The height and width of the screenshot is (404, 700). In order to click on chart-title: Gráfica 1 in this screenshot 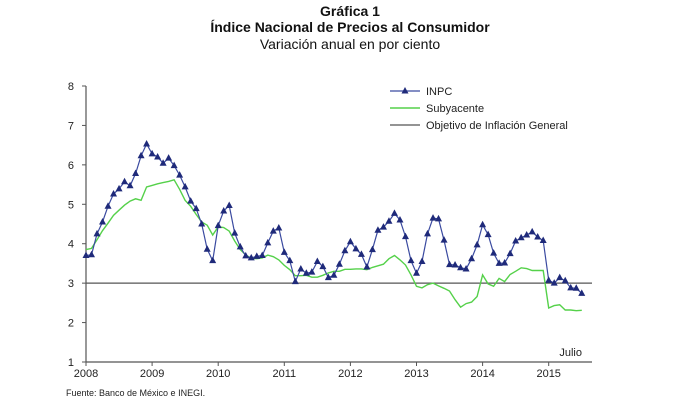, I will do `click(350, 11)`.